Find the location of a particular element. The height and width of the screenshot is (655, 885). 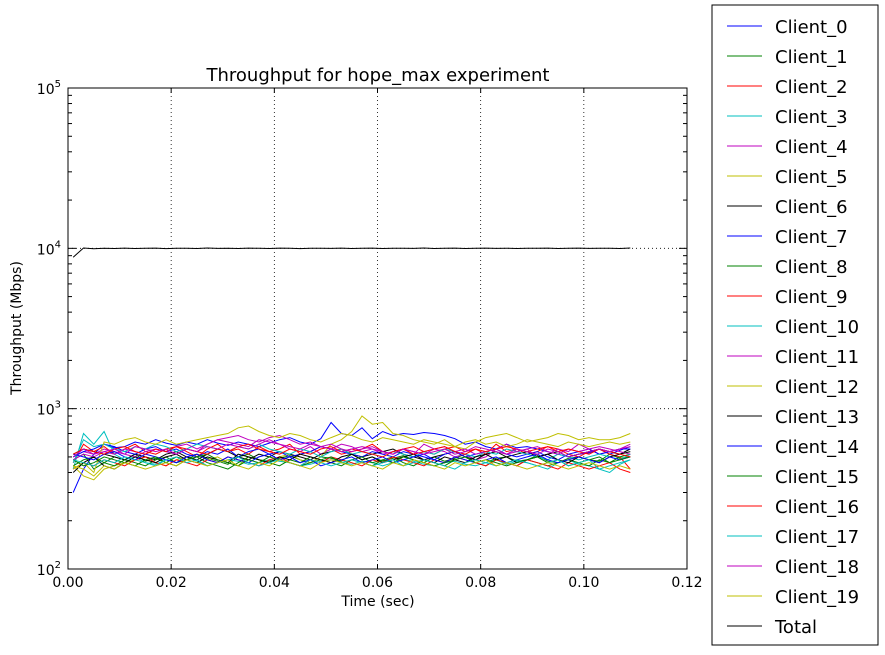

x-tick-label: 0.10 is located at coordinates (583, 583).